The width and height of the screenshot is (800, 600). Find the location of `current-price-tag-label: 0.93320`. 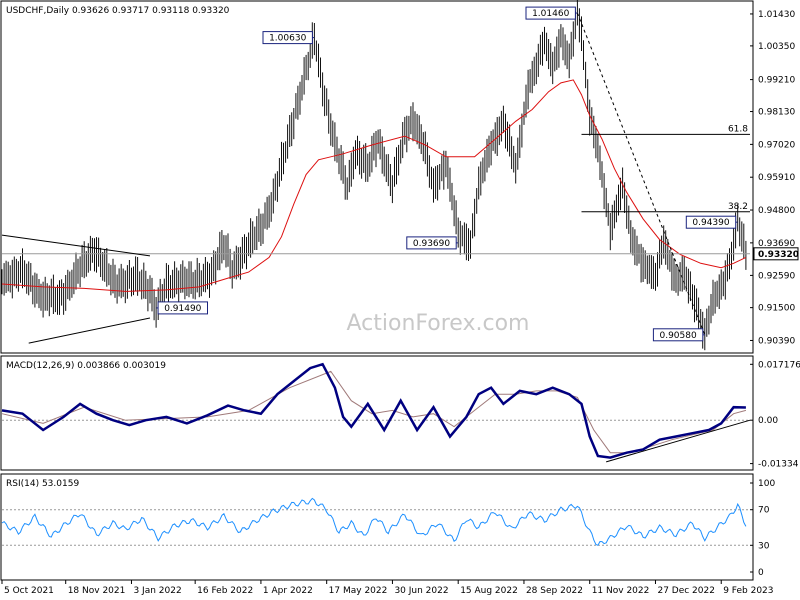

current-price-tag-label: 0.93320 is located at coordinates (778, 255).